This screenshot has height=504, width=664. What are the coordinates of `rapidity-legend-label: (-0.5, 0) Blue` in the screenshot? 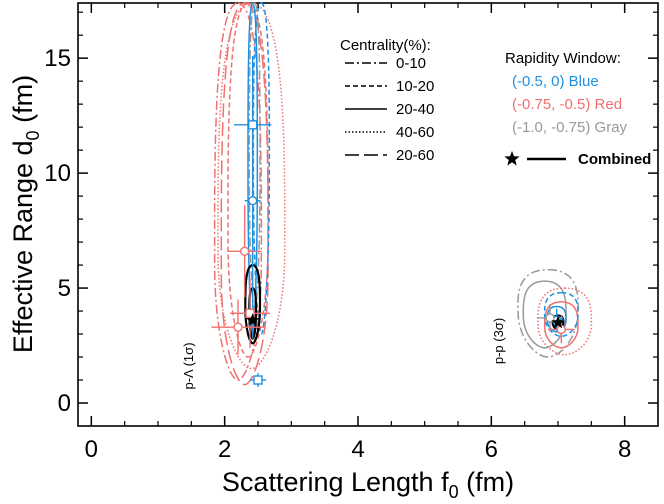 It's located at (555, 81).